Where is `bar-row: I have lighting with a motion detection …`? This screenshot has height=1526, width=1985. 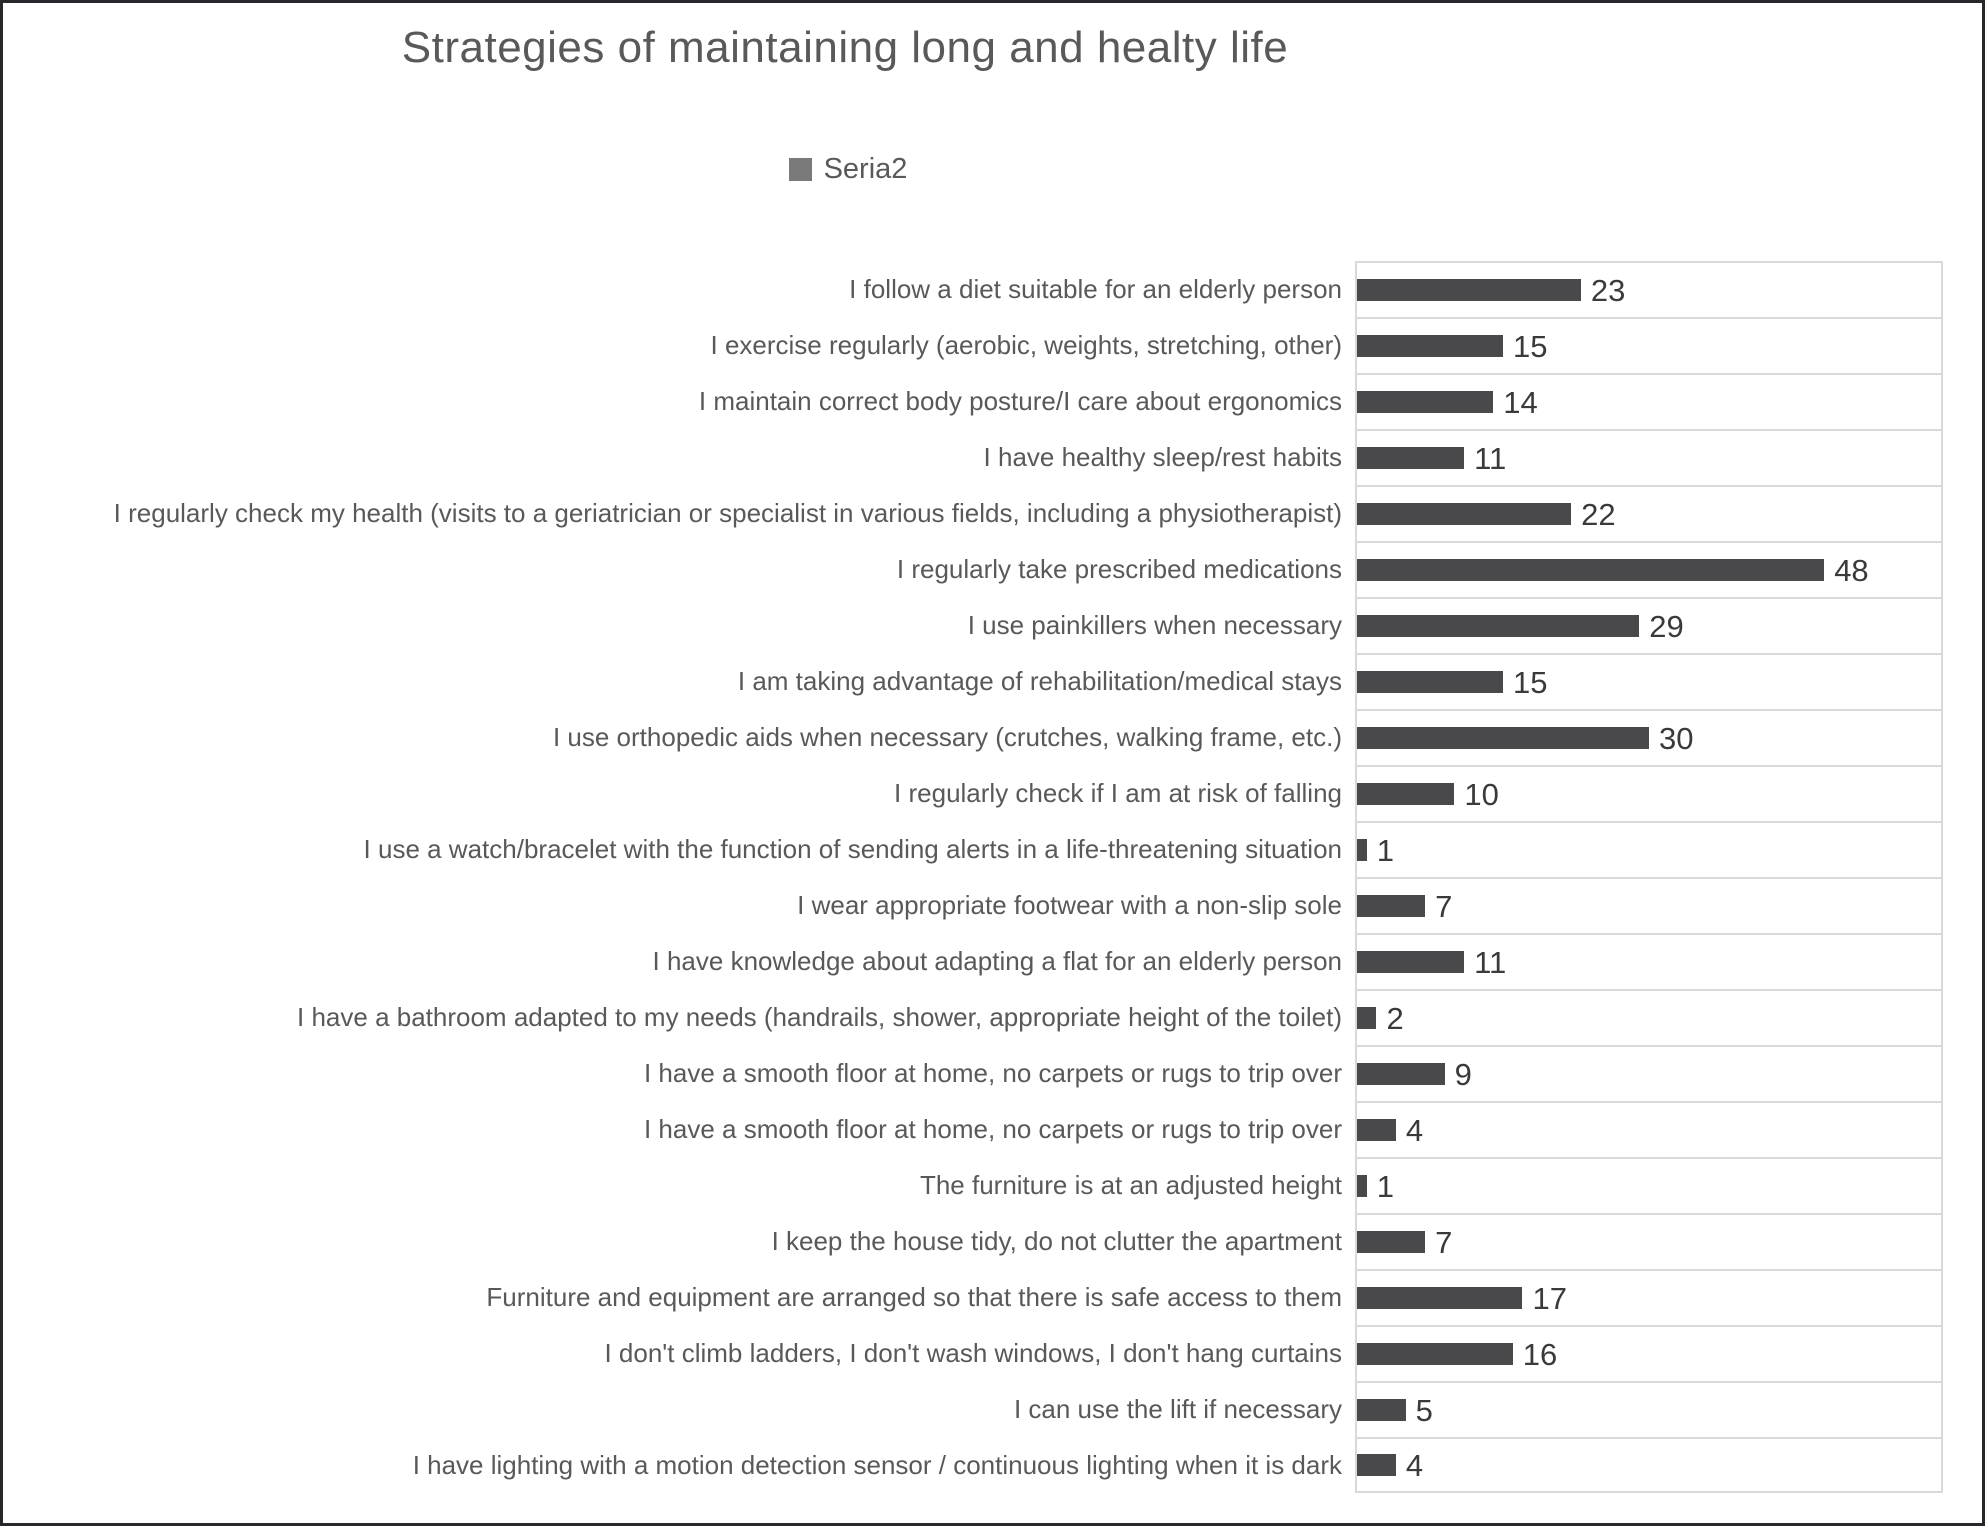 bar-row: I have lighting with a motion detection … is located at coordinates (973, 1465).